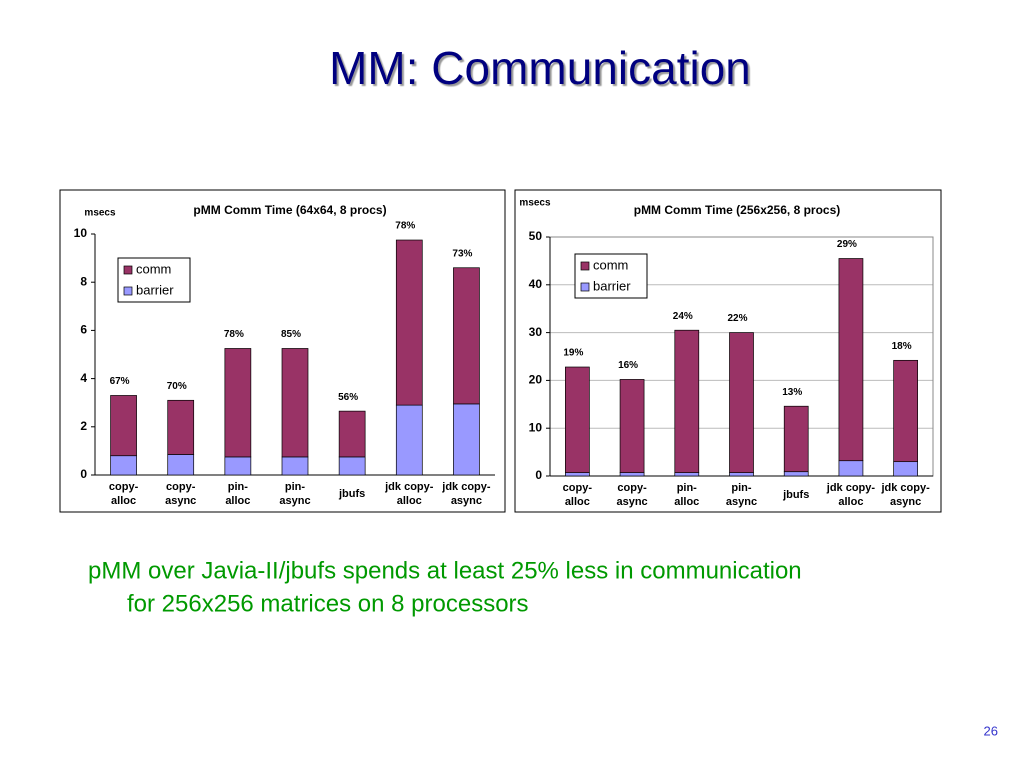 The width and height of the screenshot is (1024, 768). Describe the element at coordinates (83, 378) in the screenshot. I see `y-tick-label: 4` at that location.